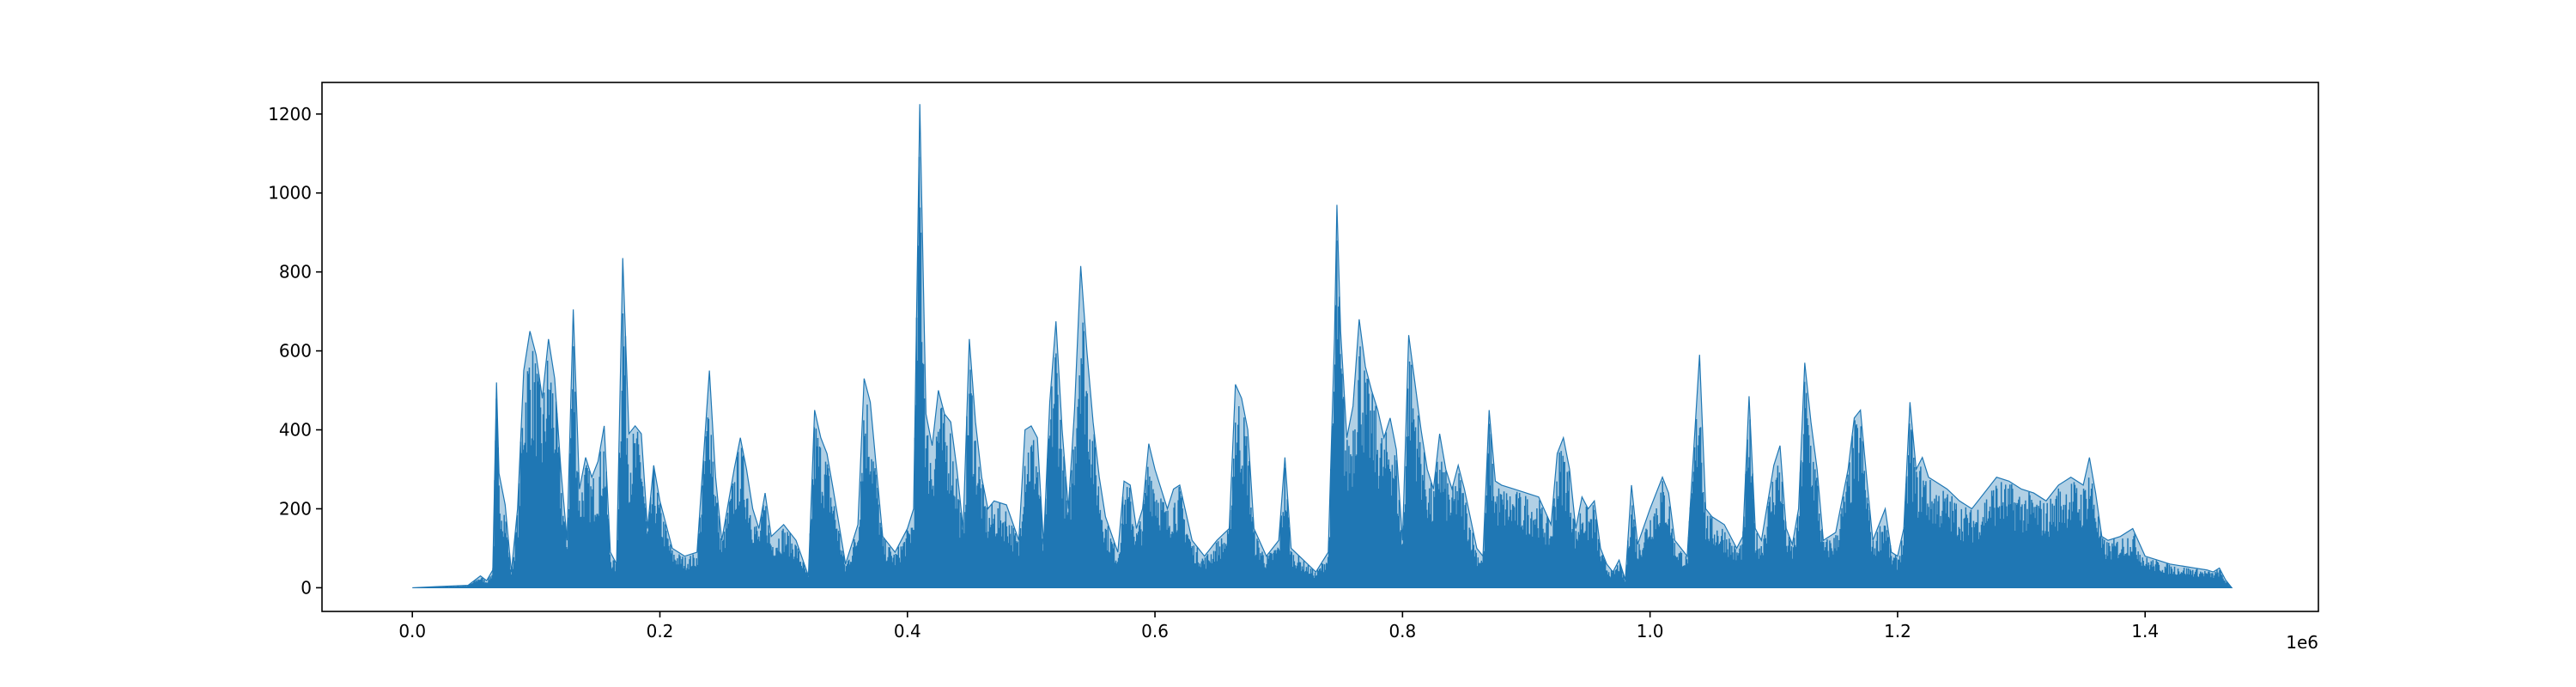  What do you see at coordinates (1155, 631) in the screenshot?
I see `x-tick-label: 0.6` at bounding box center [1155, 631].